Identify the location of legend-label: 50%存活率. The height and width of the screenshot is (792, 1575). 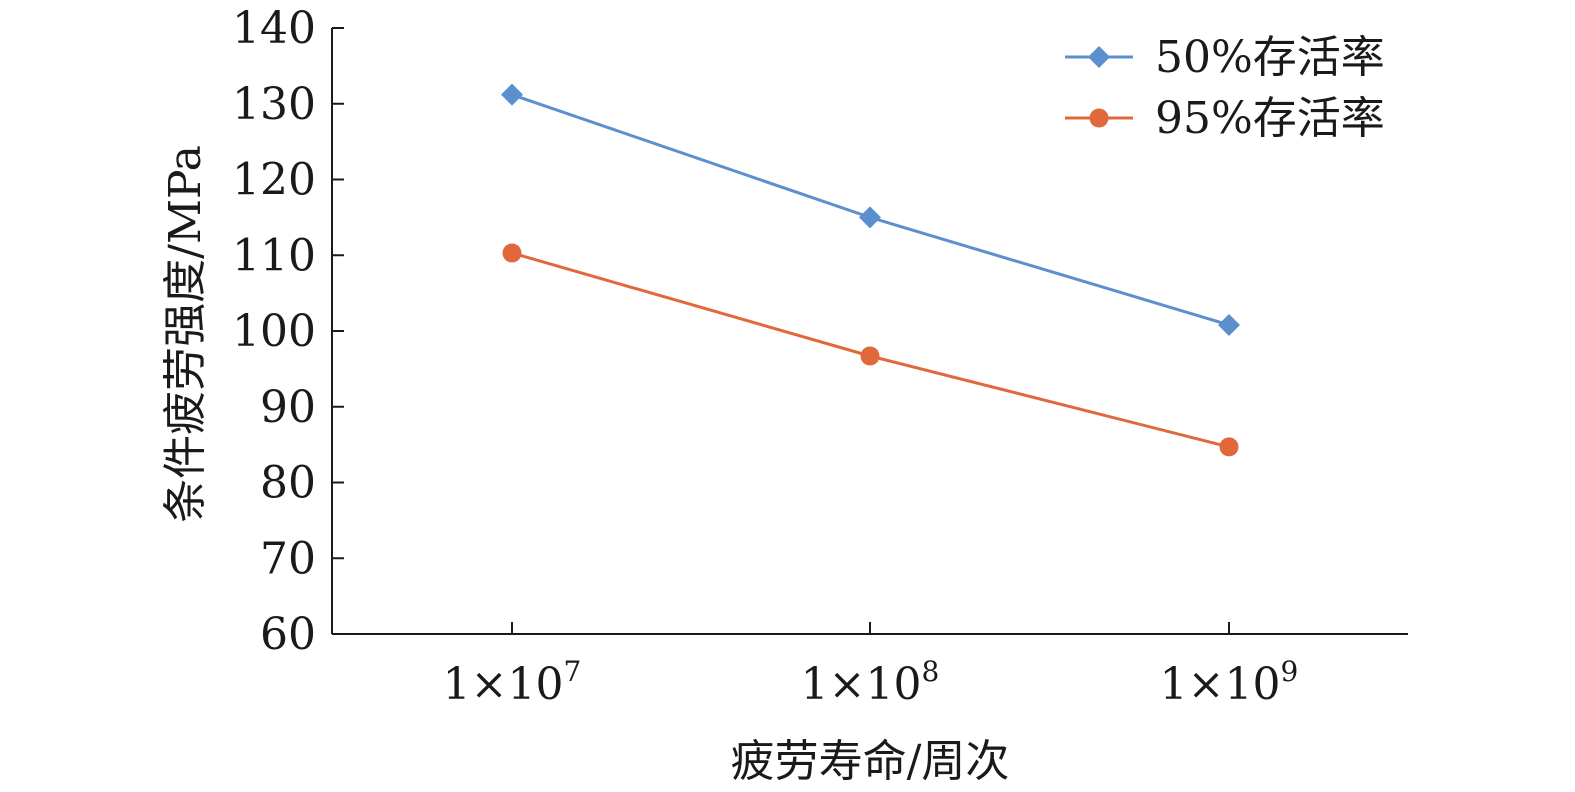
(1270, 57).